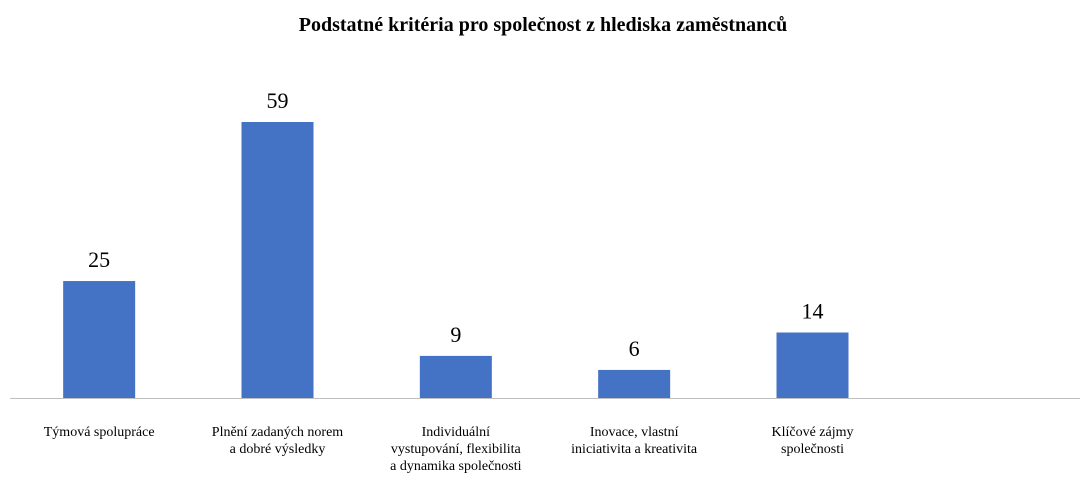 This screenshot has width=1086, height=482. I want to click on data-label: 9, so click(455, 334).